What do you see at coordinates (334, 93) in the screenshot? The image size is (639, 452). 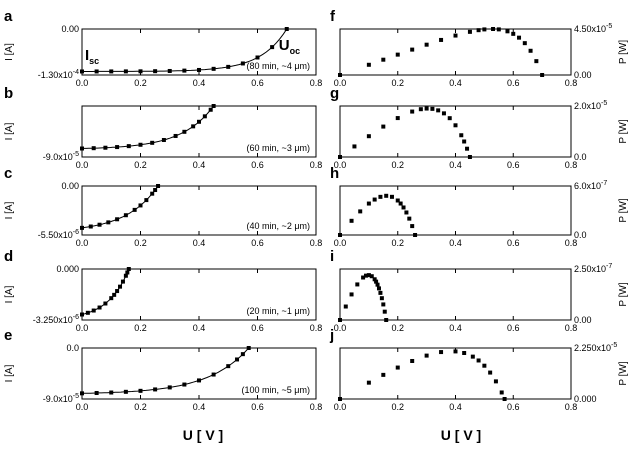 I see `panel-letter: g` at bounding box center [334, 93].